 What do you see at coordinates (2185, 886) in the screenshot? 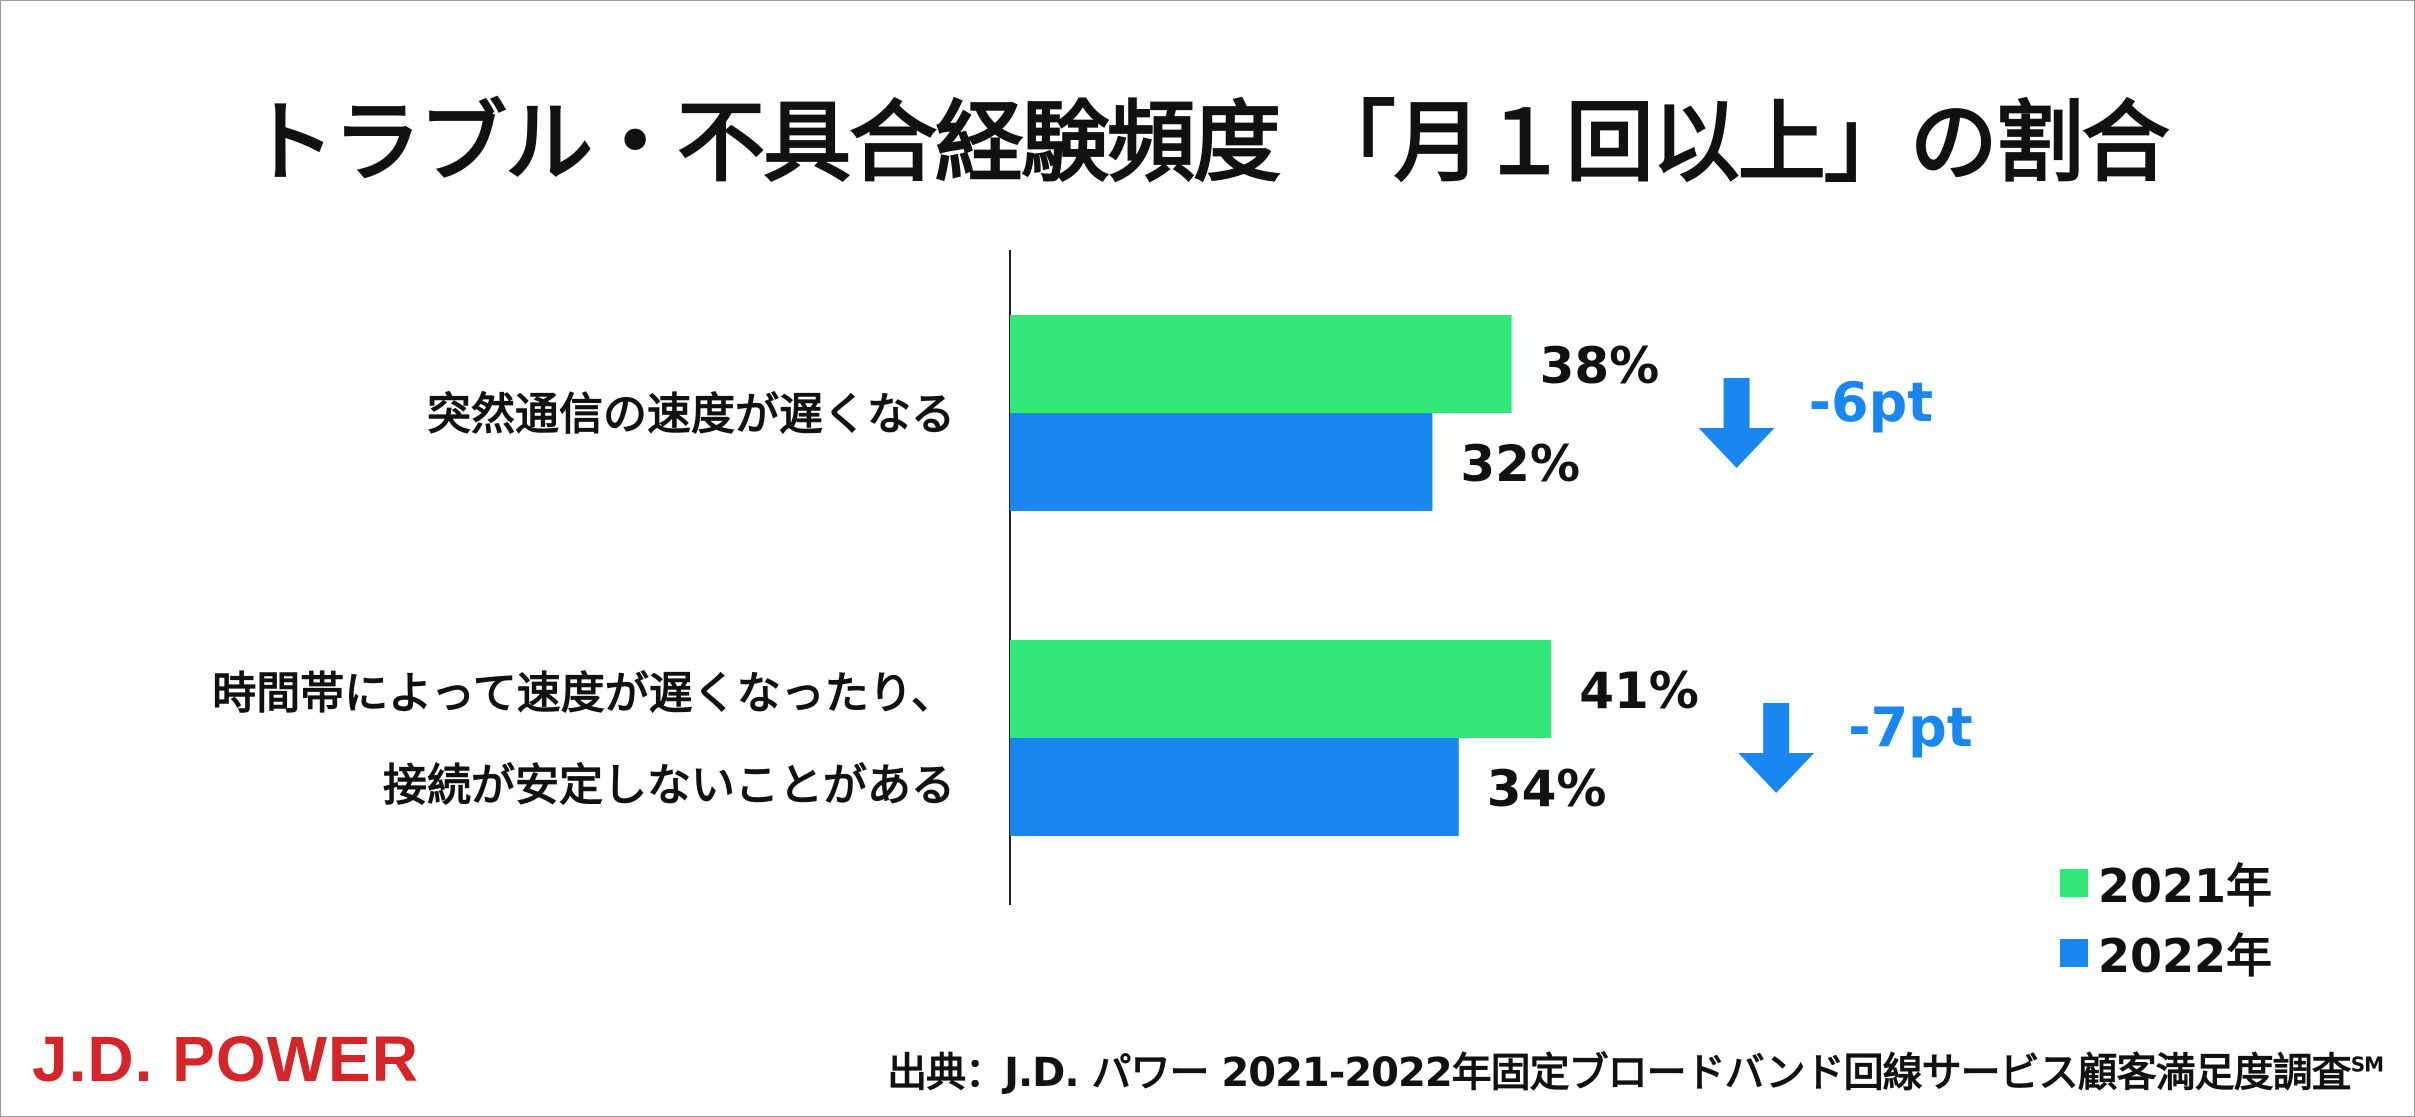
I see `legend-label-2021: 2021年` at bounding box center [2185, 886].